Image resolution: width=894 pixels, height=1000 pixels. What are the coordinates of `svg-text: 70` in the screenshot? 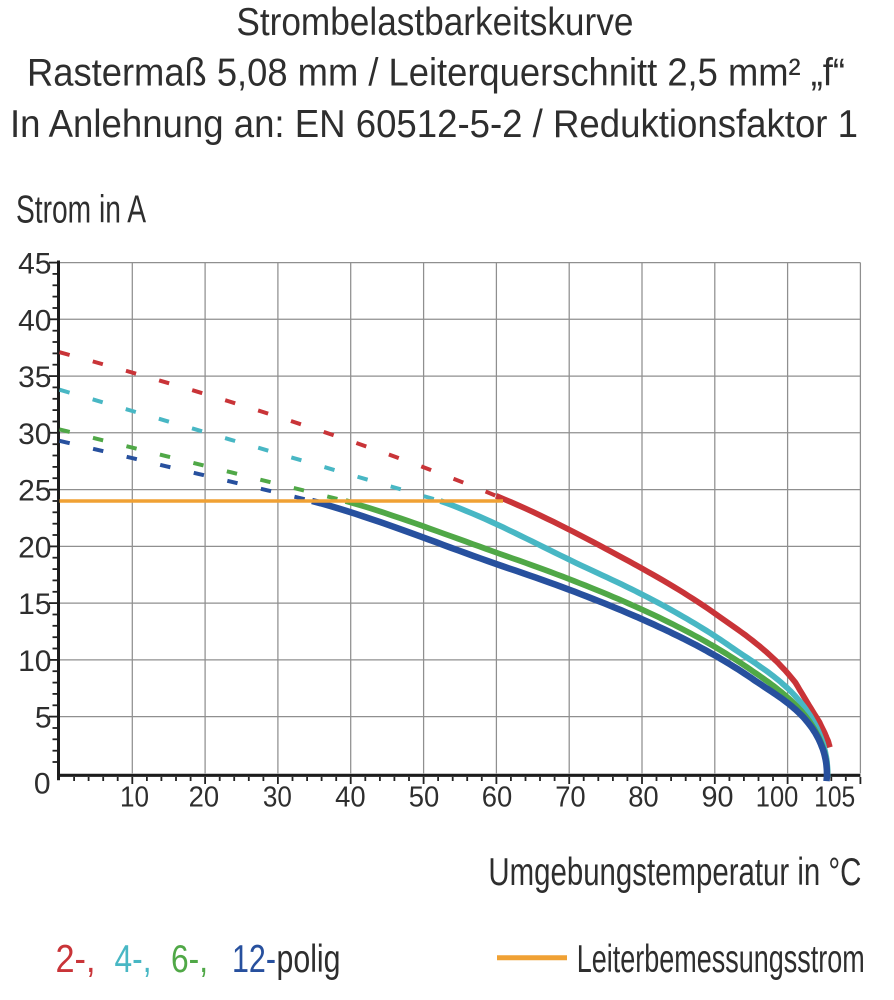 It's located at (570, 798).